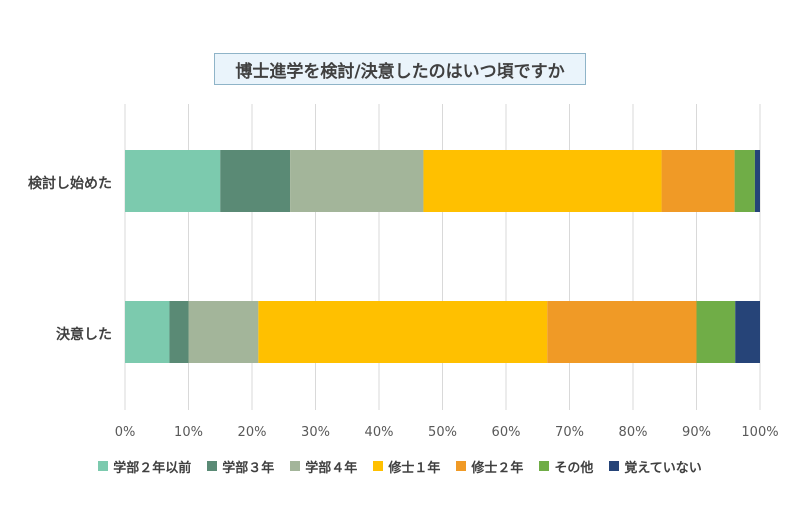  I want to click on chart-legend: 学部２年以前 学部３年 学部４年 修士１年 修士２年 その他 覚えていない, so click(400, 466).